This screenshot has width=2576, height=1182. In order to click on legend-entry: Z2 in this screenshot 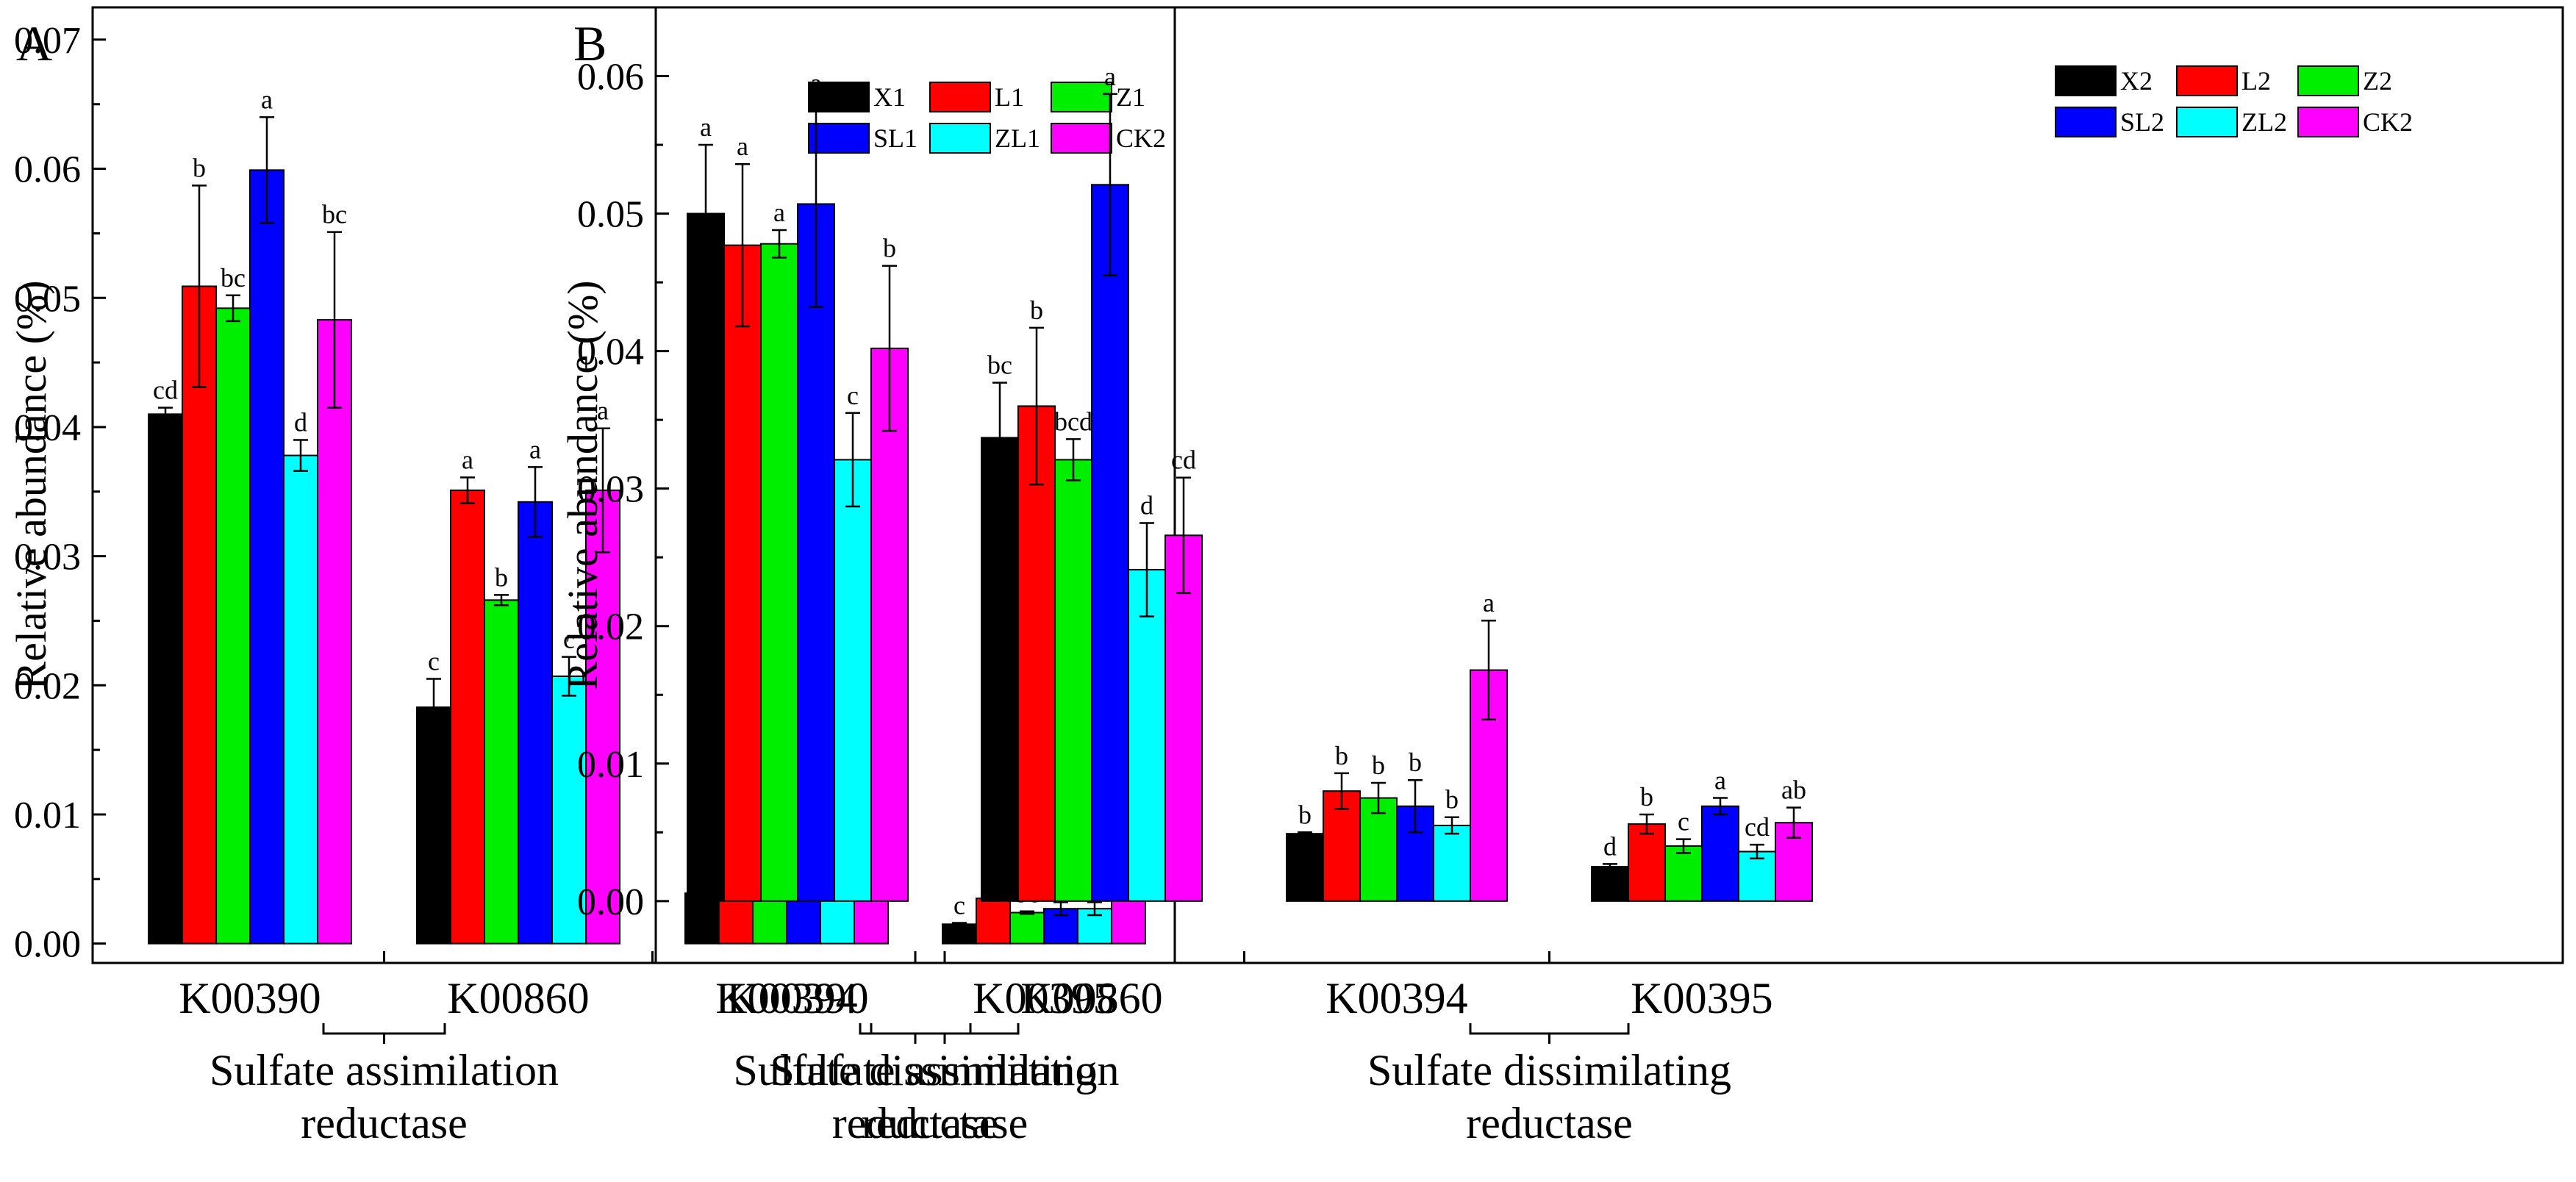, I will do `click(2377, 81)`.